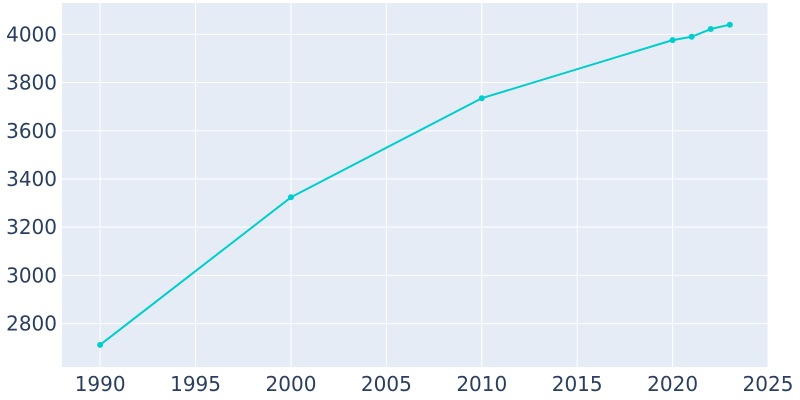  What do you see at coordinates (31, 227) in the screenshot?
I see `y-tick-label: 3200` at bounding box center [31, 227].